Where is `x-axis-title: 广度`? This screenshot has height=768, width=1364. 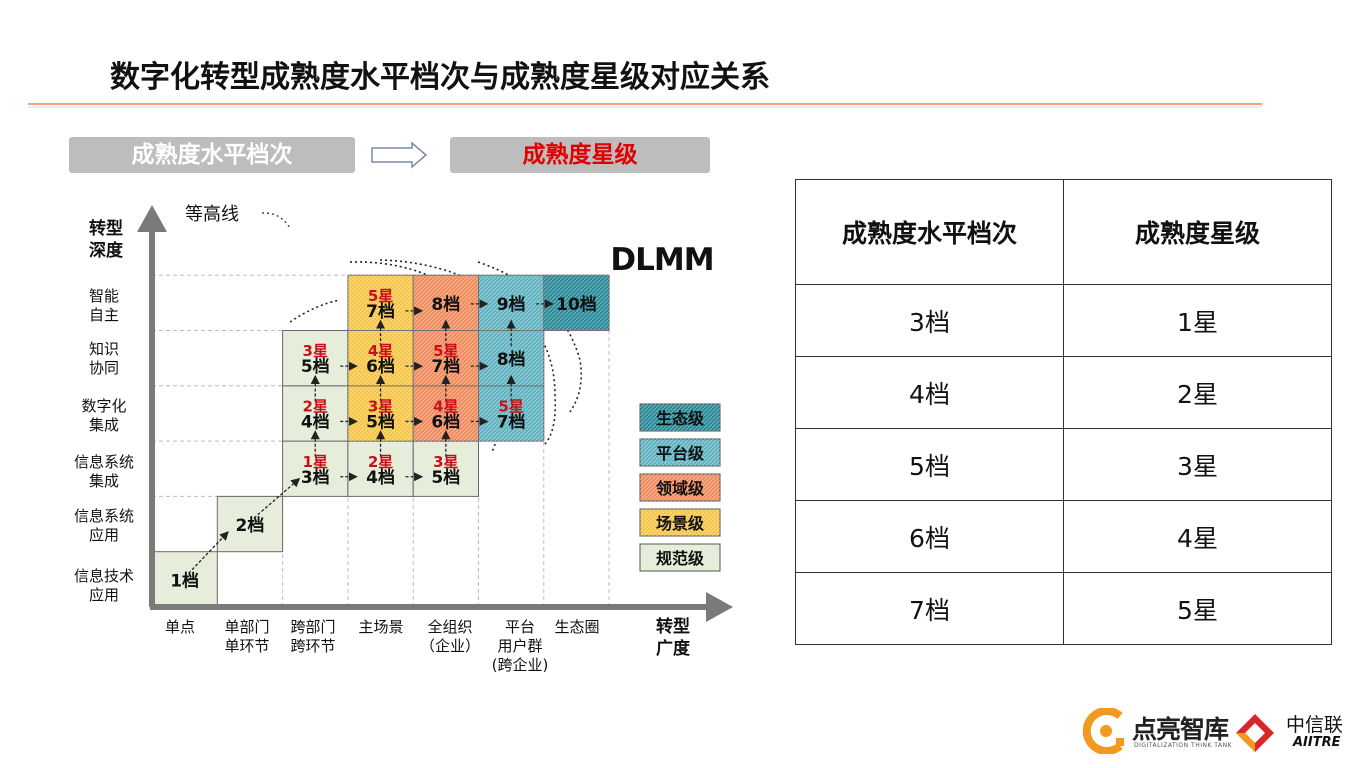 x-axis-title: 广度 is located at coordinates (673, 648).